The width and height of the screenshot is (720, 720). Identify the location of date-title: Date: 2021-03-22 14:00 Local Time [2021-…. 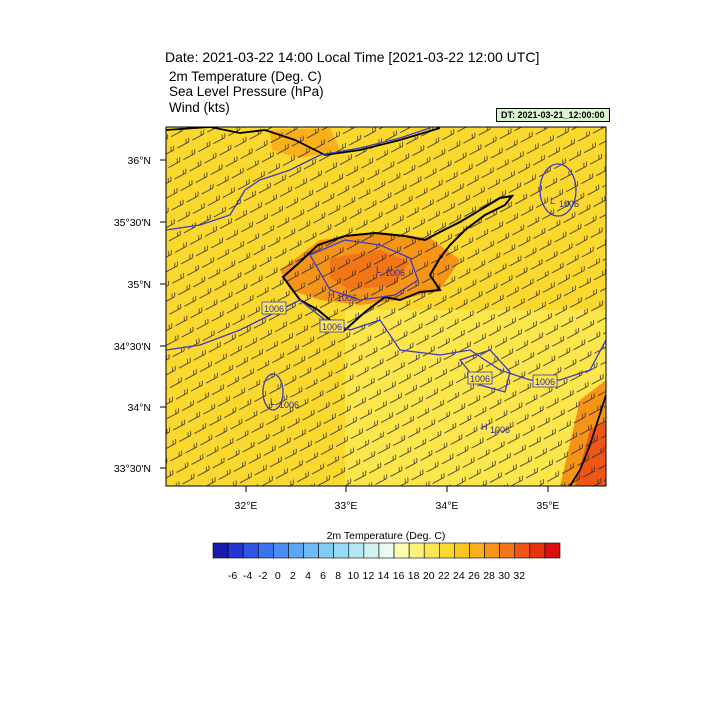
(352, 57).